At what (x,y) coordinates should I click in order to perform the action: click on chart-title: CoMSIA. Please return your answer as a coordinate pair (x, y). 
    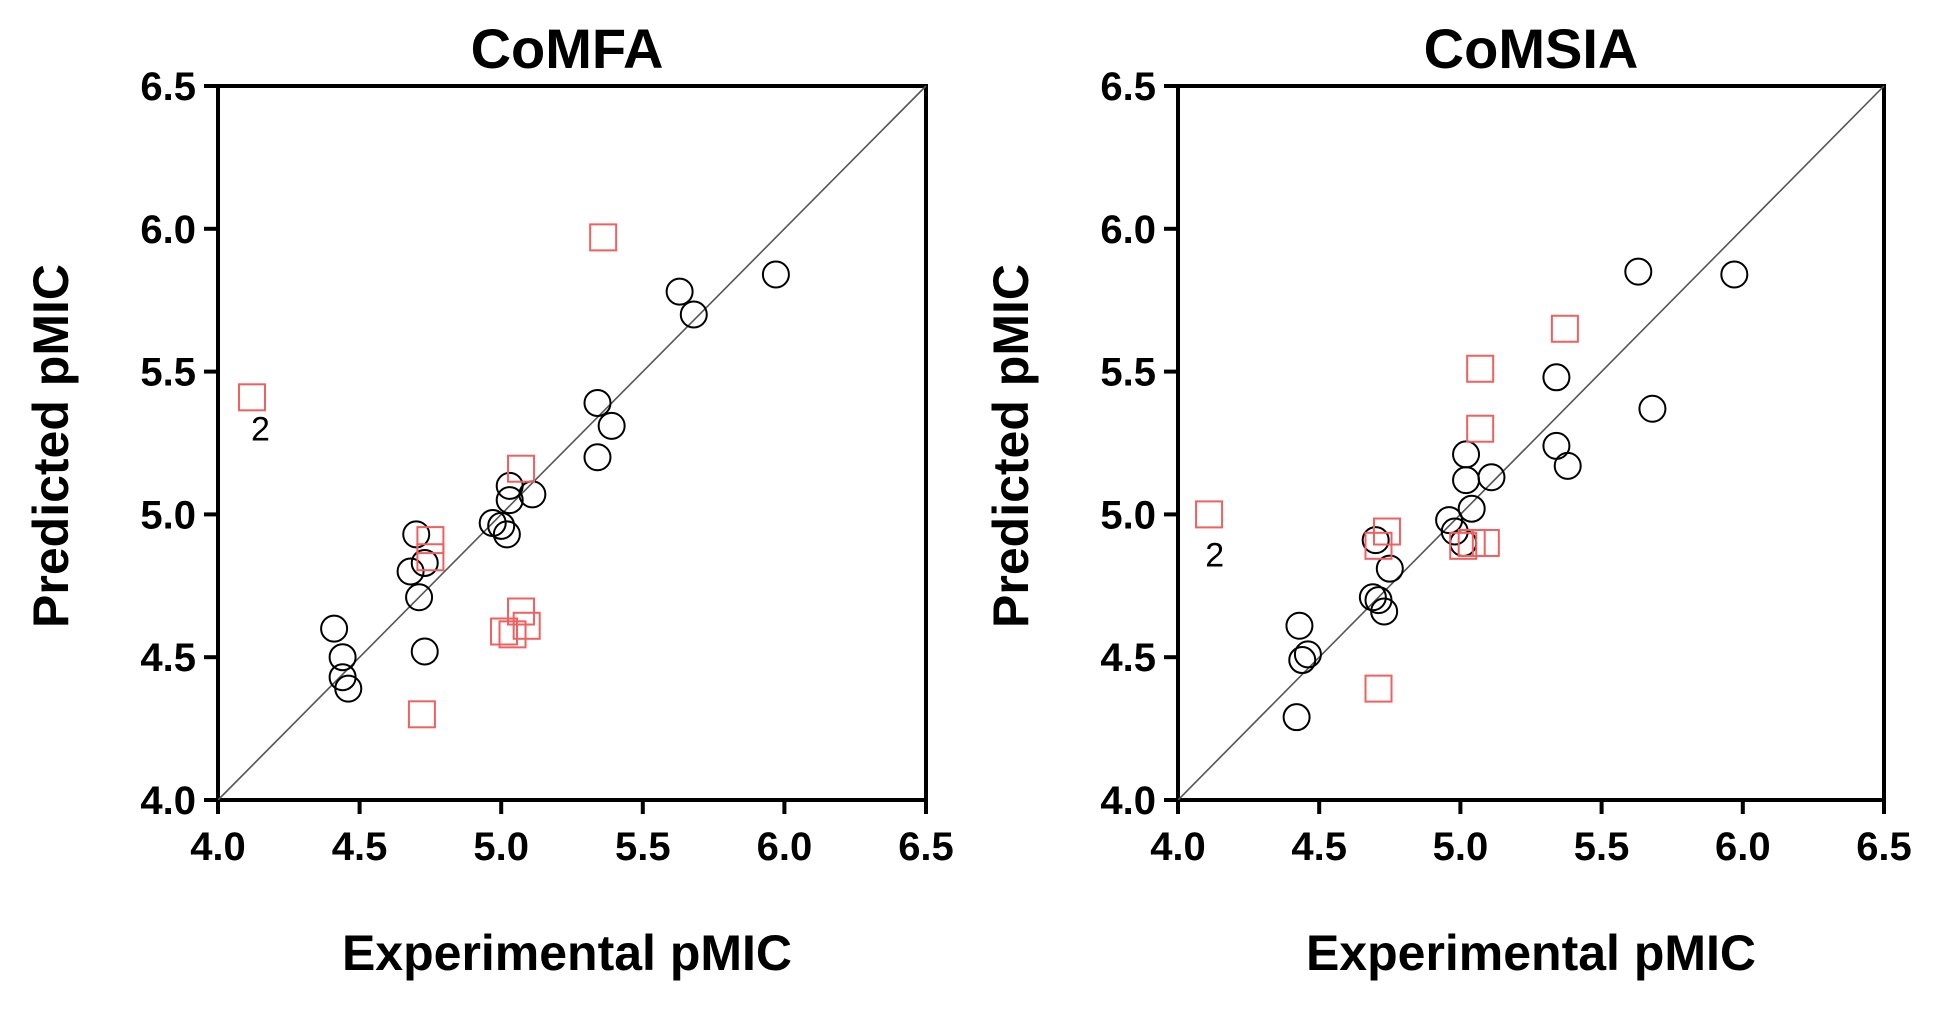
    Looking at the image, I should click on (1531, 48).